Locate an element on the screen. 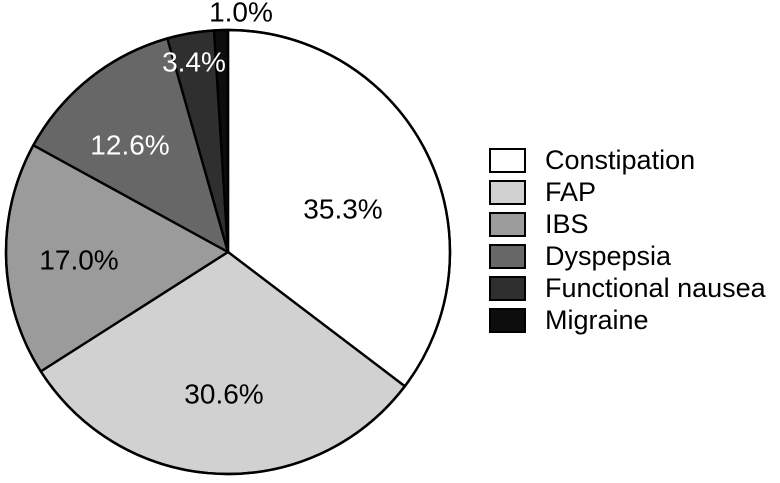 This screenshot has width=780, height=483. legend-item-dyspepsia: Dyspepsia is located at coordinates (627, 256).